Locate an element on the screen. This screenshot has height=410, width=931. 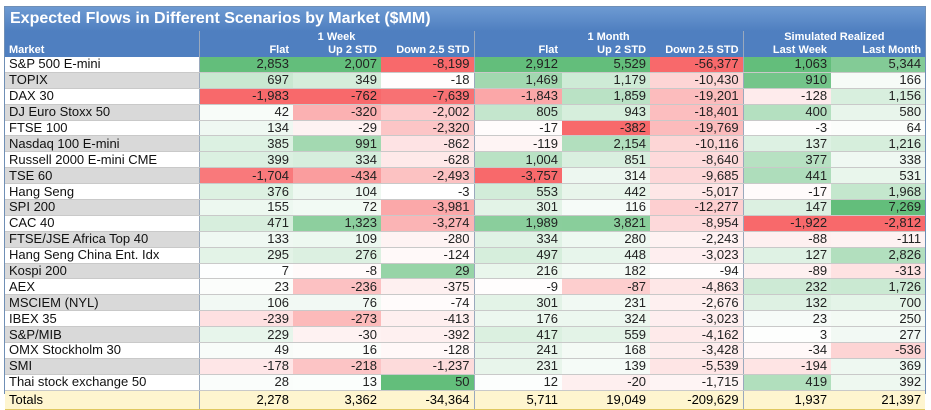
market-name: OMX Stockholm 30 is located at coordinates (102, 350).